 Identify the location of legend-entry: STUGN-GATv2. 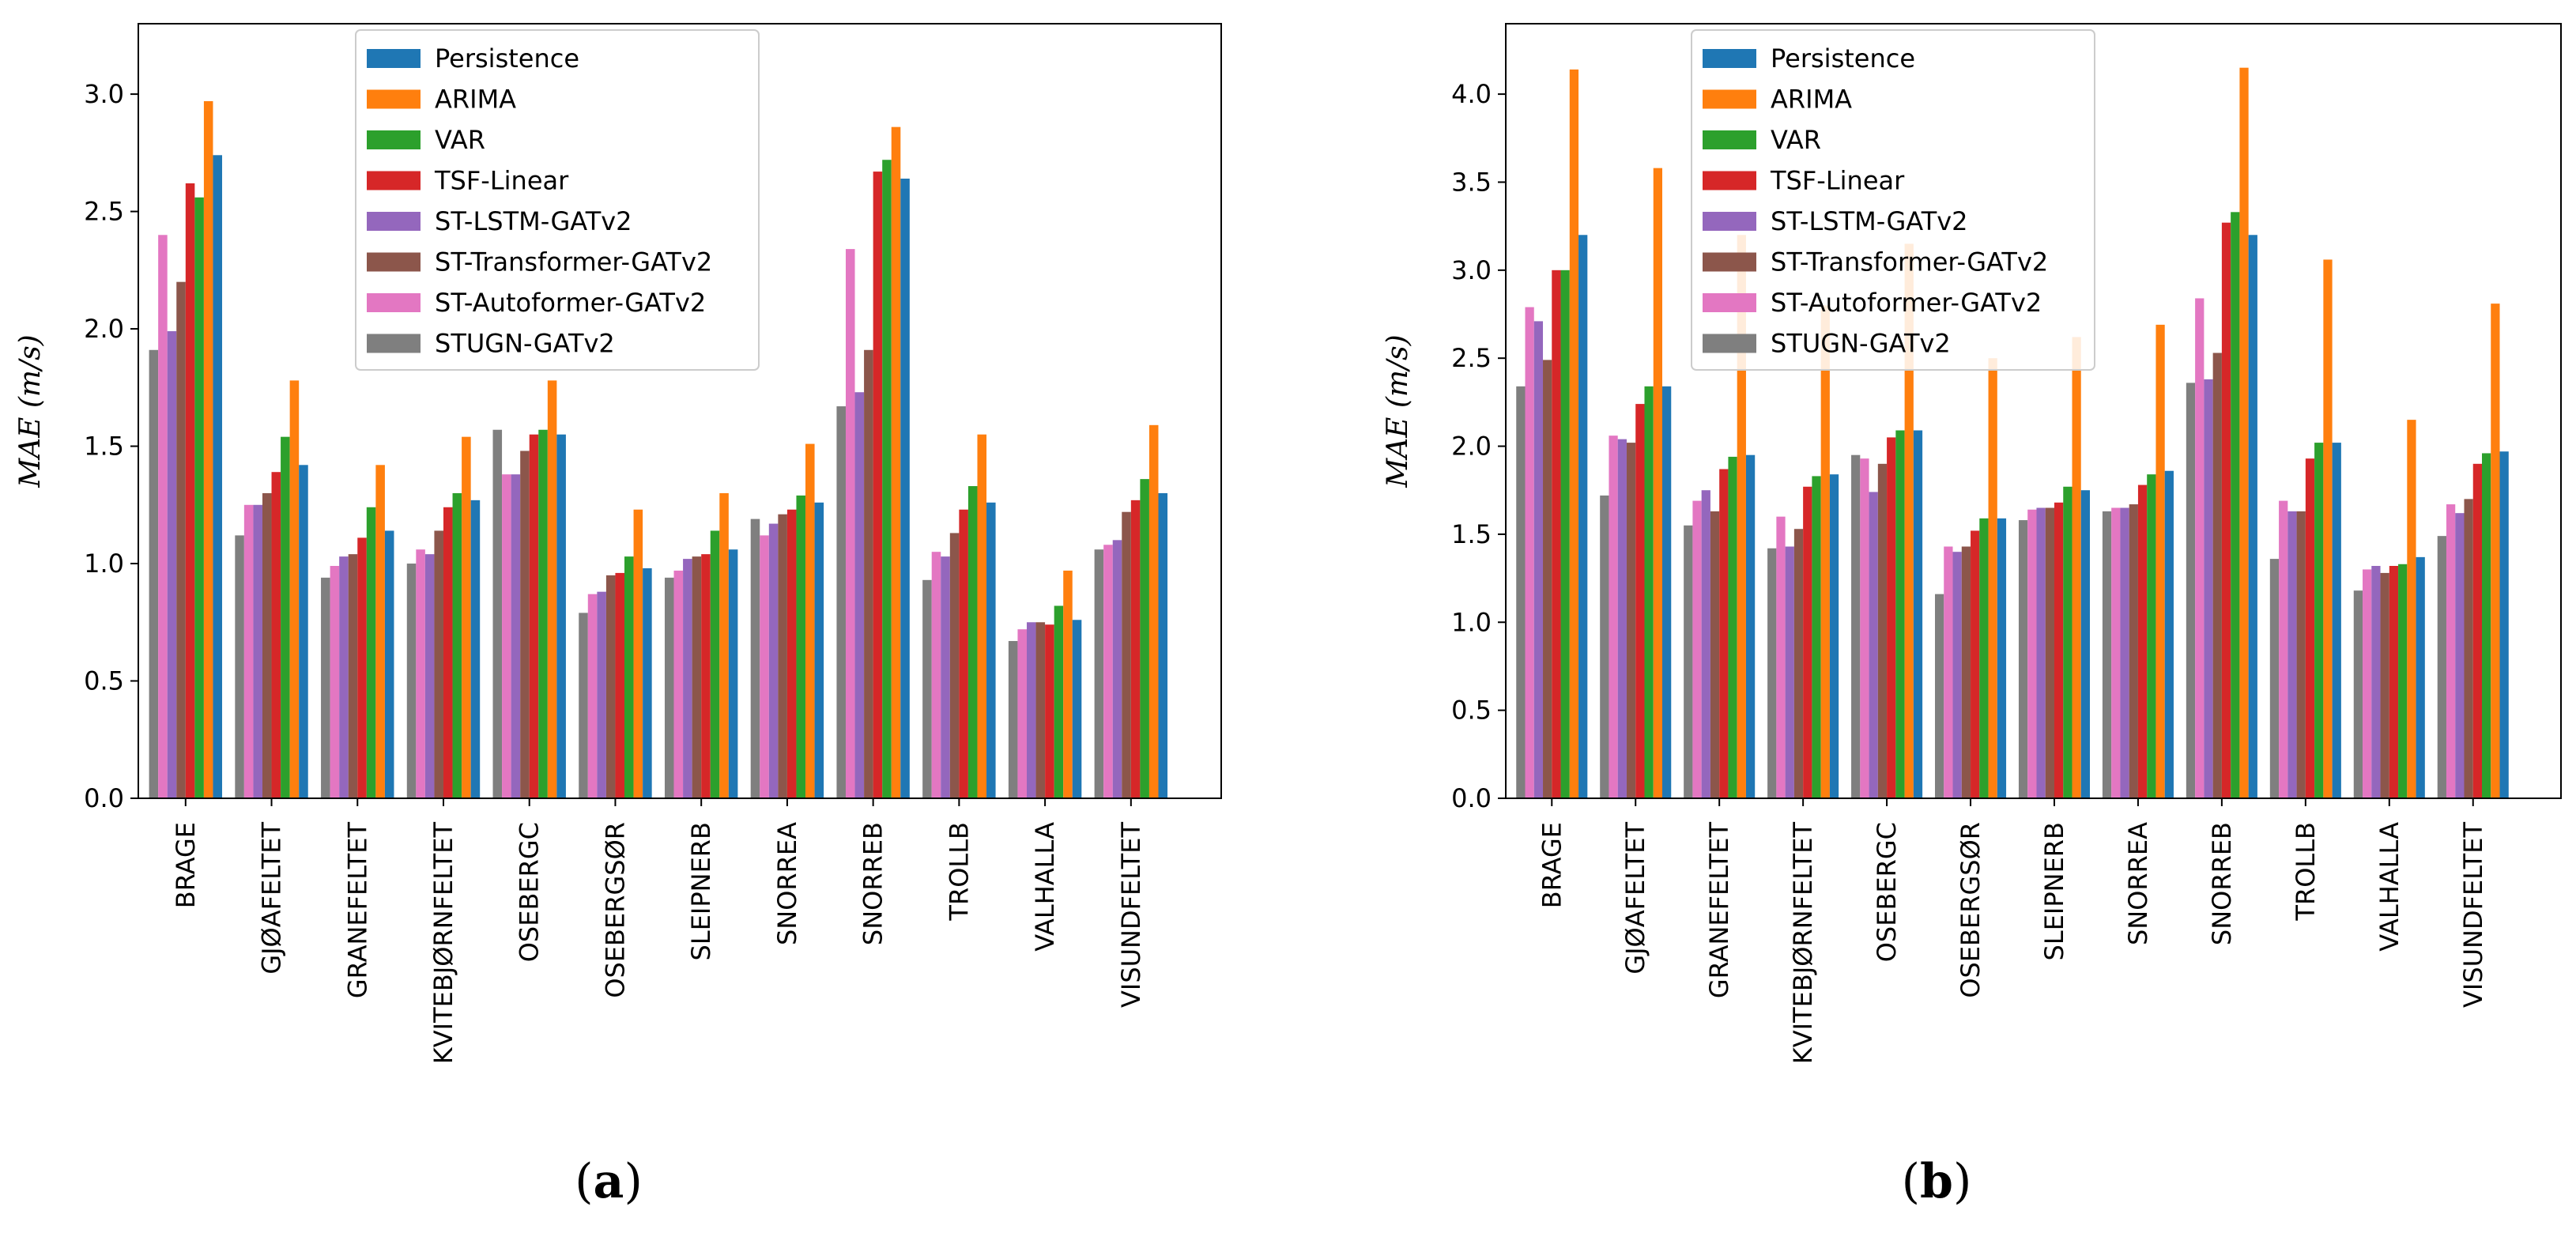
(525, 344).